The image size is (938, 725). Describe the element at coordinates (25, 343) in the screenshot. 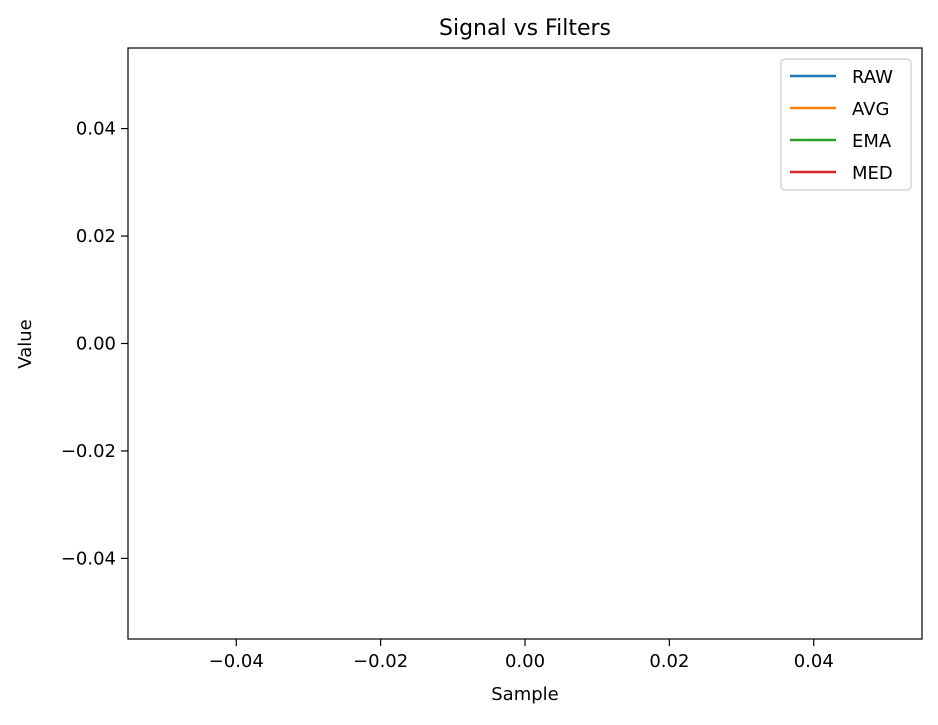

I see `y-axis-label: Value` at that location.